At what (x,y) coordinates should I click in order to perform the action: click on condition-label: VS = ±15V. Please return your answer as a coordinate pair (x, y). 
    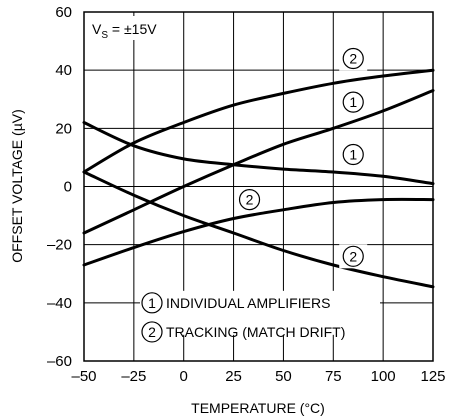
    Looking at the image, I should click on (124, 31).